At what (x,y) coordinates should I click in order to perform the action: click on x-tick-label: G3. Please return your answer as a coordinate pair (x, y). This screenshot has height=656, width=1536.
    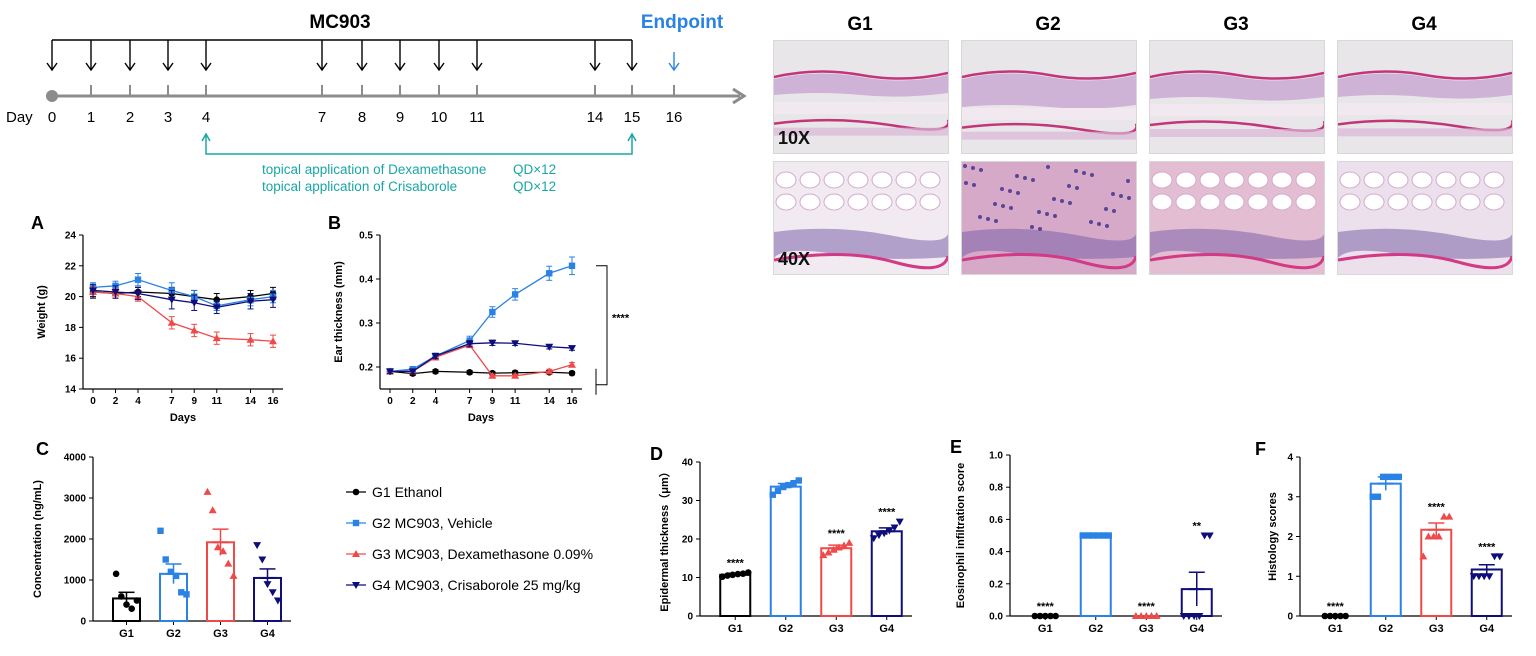
    Looking at the image, I should click on (1436, 629).